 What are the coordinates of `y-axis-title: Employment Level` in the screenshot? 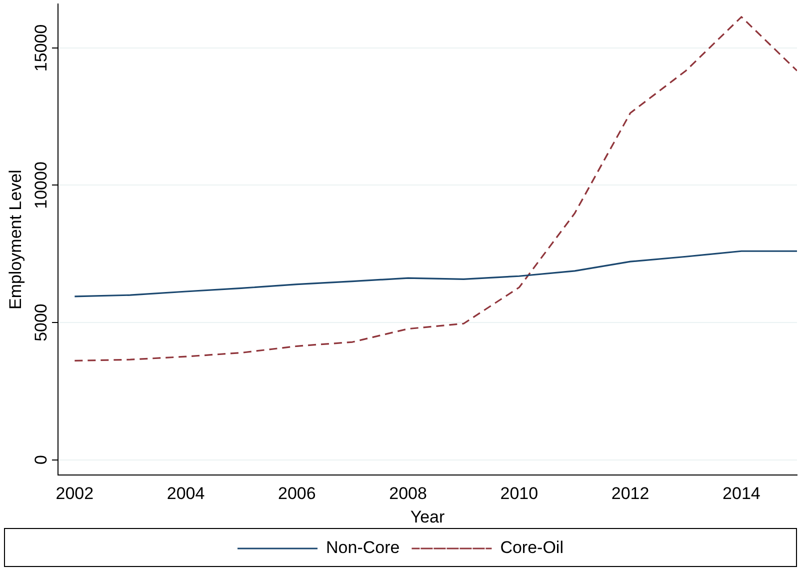 It's located at (15, 240).